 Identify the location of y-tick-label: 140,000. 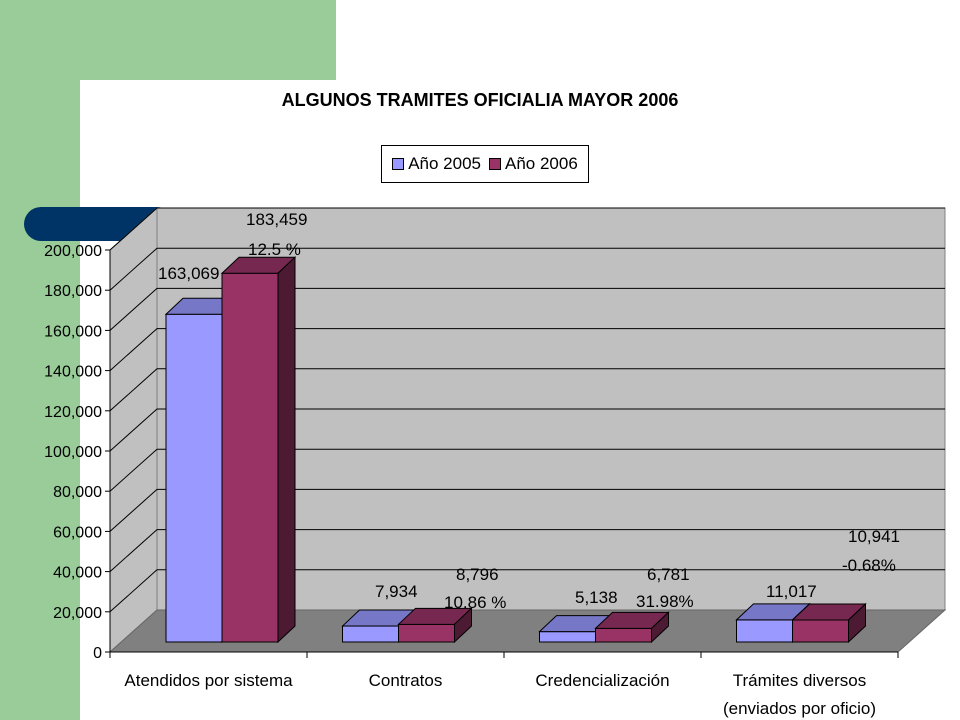
(73, 372).